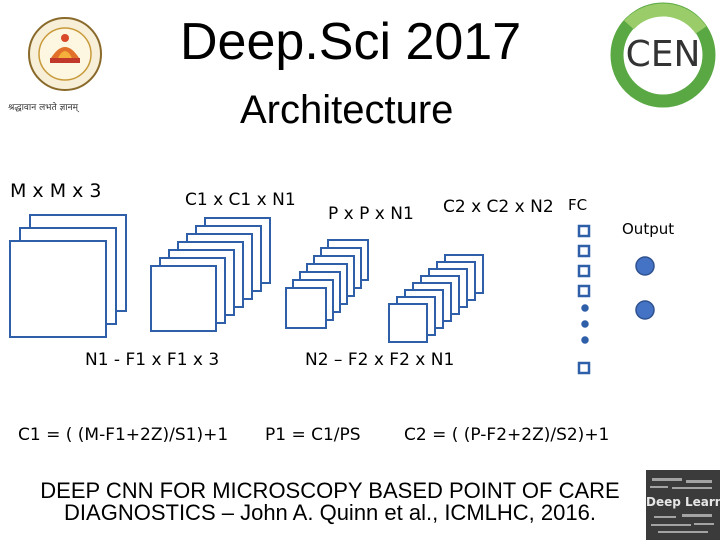 This screenshot has width=720, height=540. What do you see at coordinates (436, 298) in the screenshot?
I see `conv2-feature-maps` at bounding box center [436, 298].